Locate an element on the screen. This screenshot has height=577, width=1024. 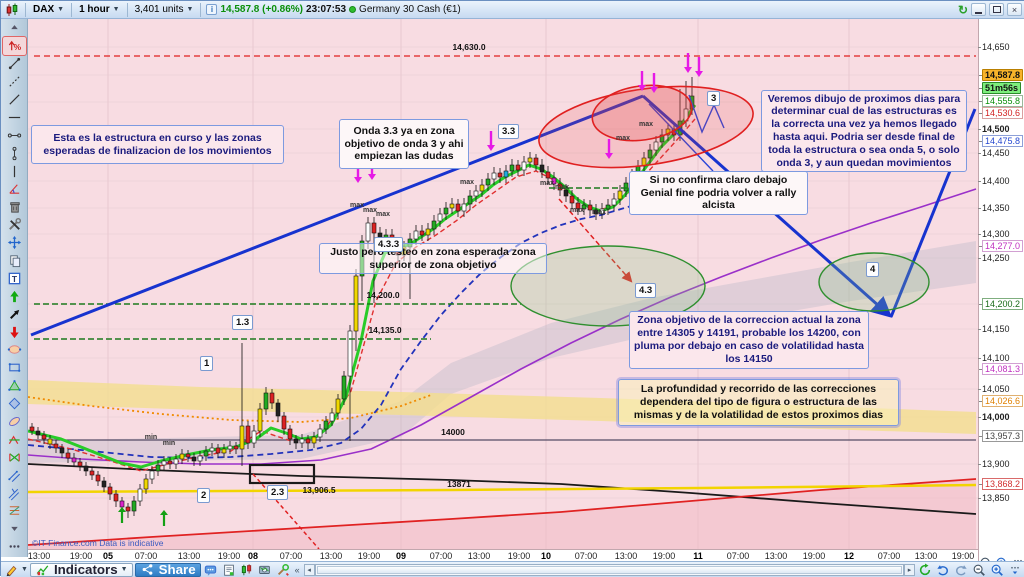
snapshot-icon is located at coordinates (265, 570).